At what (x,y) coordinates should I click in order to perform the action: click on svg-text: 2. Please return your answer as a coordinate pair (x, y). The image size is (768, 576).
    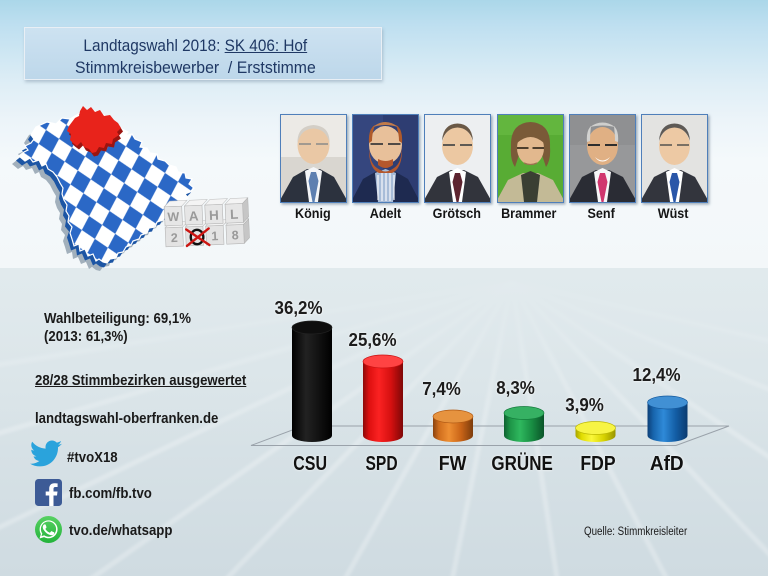
    Looking at the image, I should click on (174, 238).